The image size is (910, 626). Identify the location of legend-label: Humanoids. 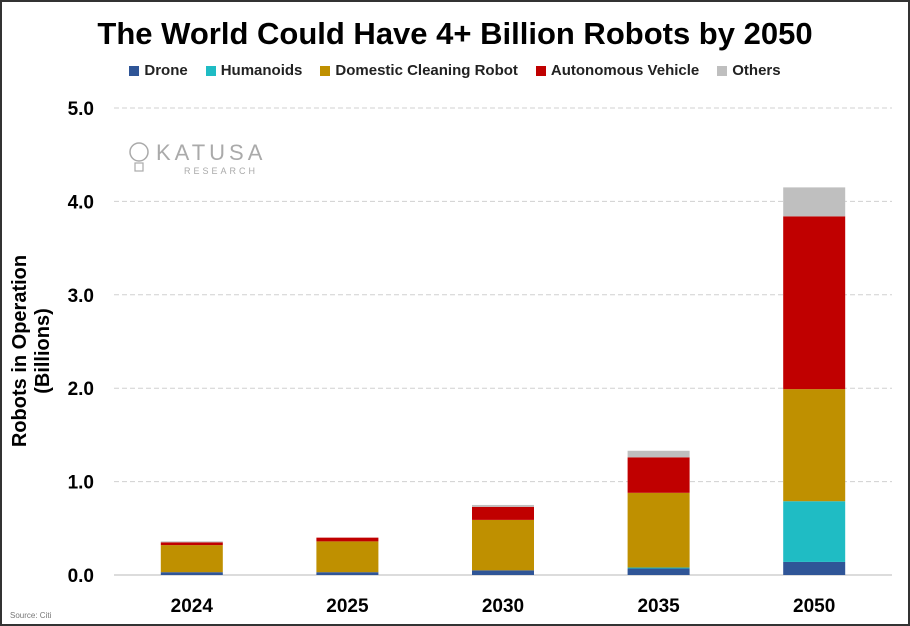
(261, 70).